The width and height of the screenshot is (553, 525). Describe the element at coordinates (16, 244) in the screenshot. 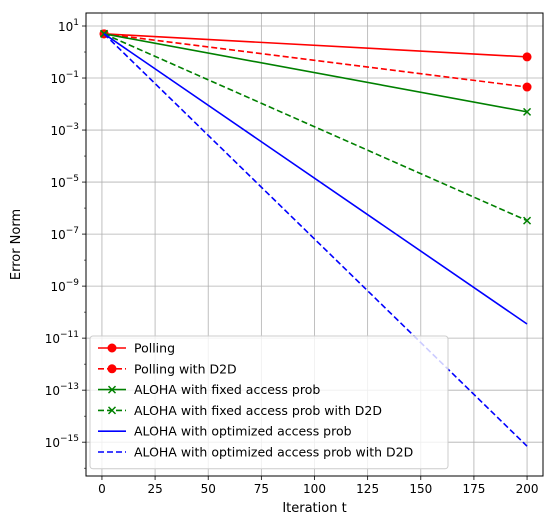

I see `y-axis-label: Error Norm` at that location.